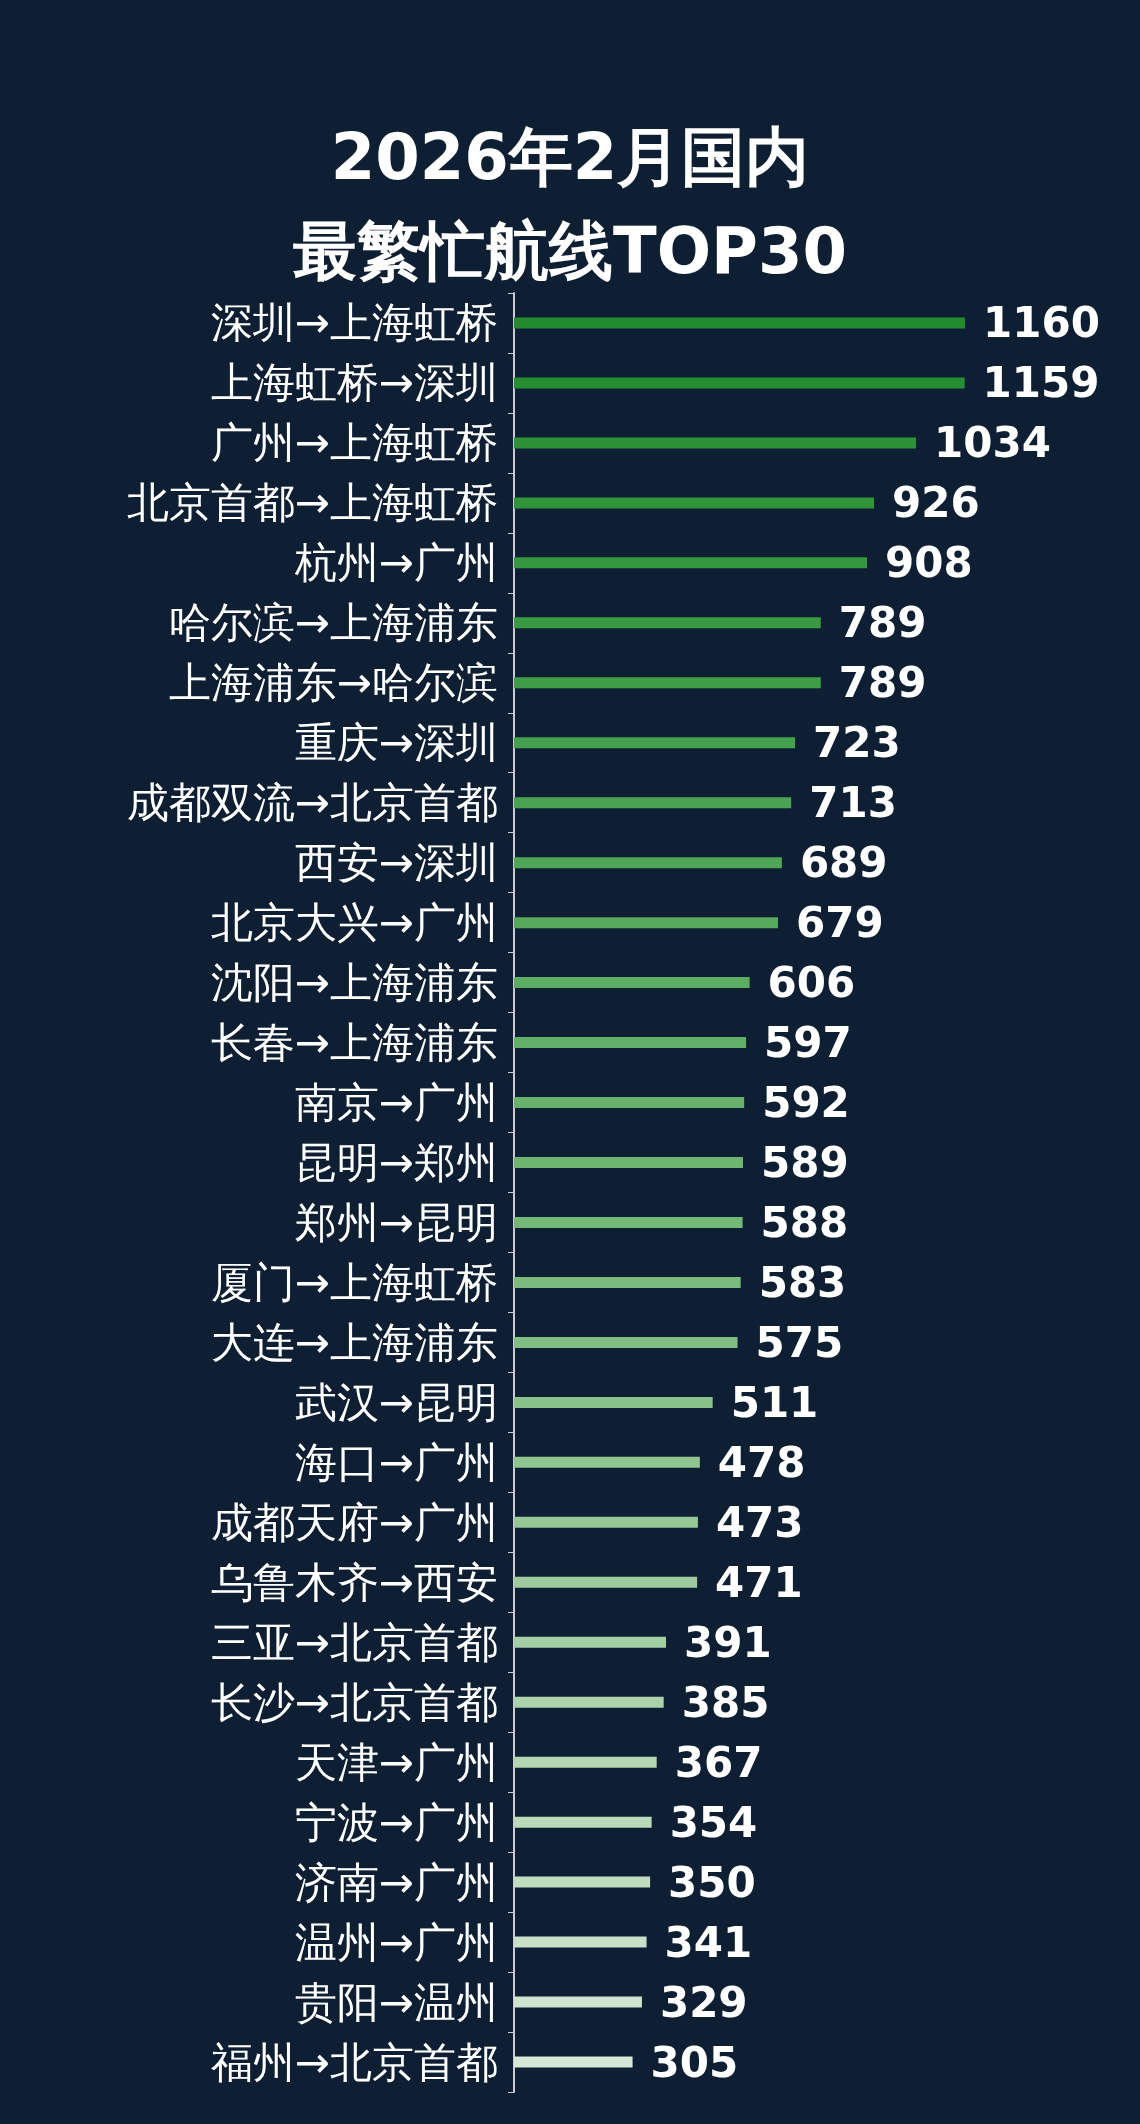 This screenshot has width=1140, height=2124. Describe the element at coordinates (396, 2002) in the screenshot. I see `y-tick-label: 贵阳→温州` at that location.